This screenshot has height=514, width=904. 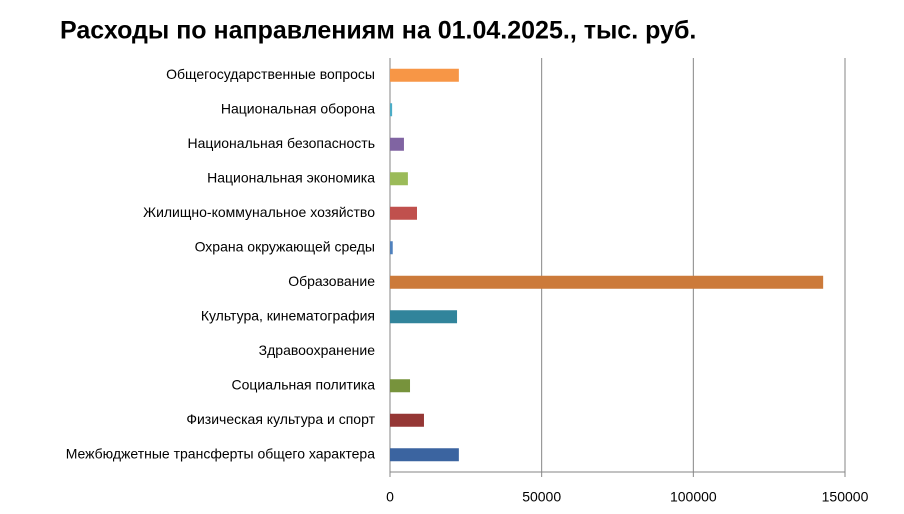 I want to click on y-tick-label: Физическая культура и спорт, so click(x=280, y=419).